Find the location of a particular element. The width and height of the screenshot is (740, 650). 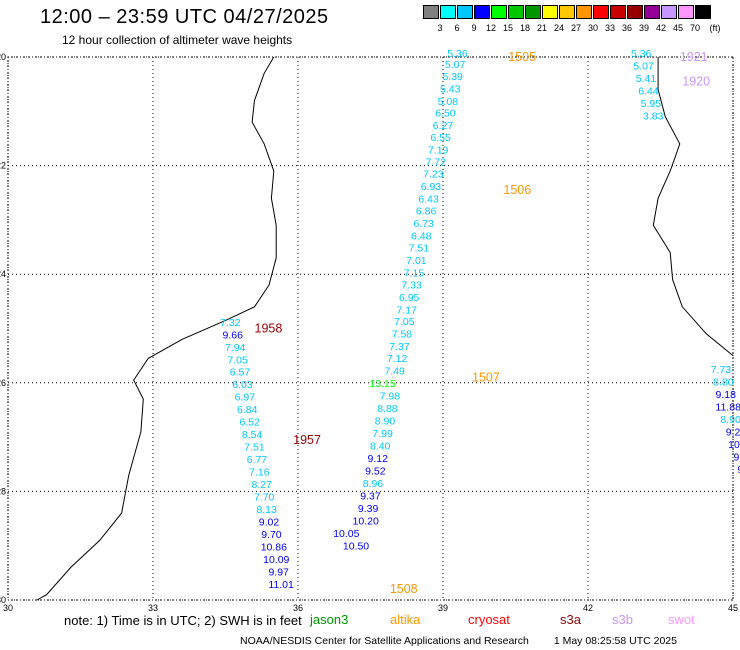

wave-height-label: 6.44 is located at coordinates (648, 91).